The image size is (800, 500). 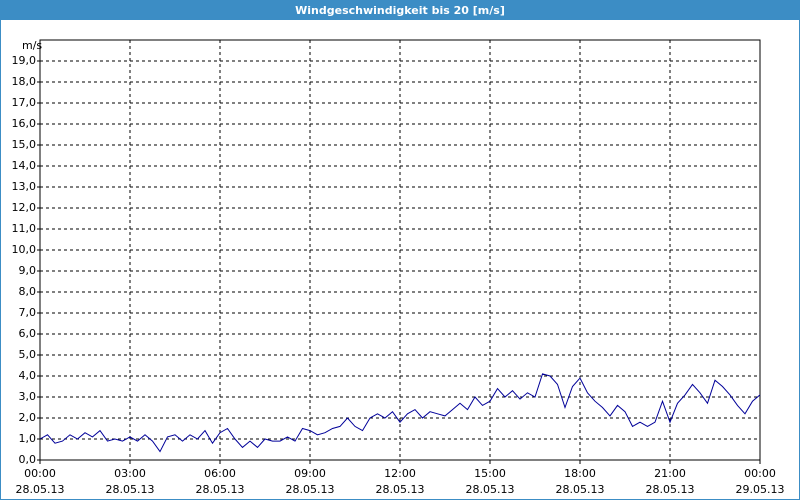 What do you see at coordinates (24, 81) in the screenshot?
I see `y-tick-label: 18,0` at bounding box center [24, 81].